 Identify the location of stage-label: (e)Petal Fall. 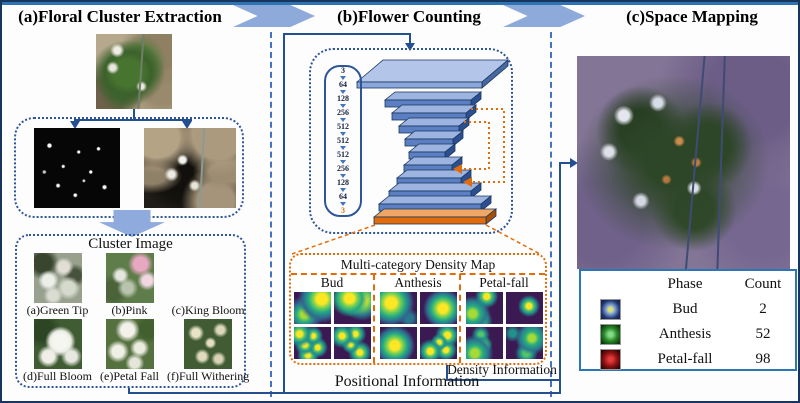
(129, 376).